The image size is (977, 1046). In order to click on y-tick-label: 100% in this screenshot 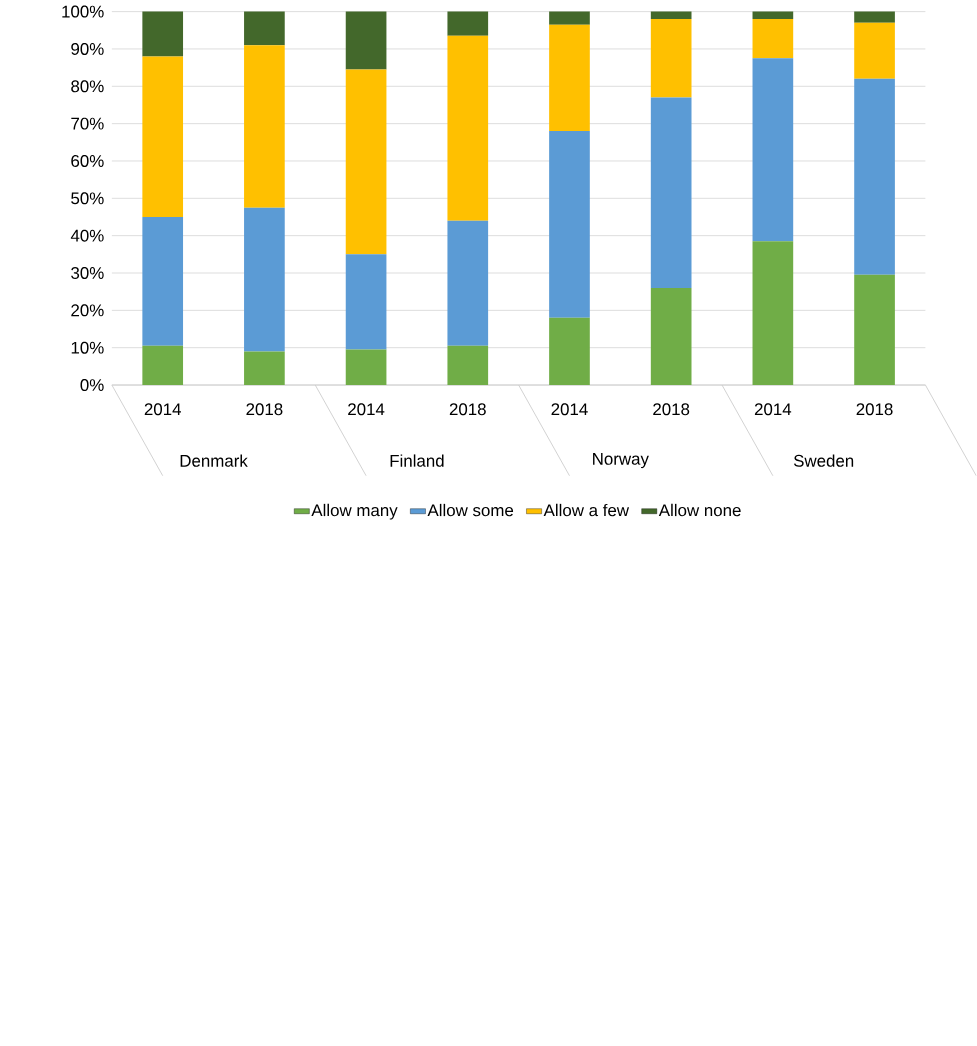, I will do `click(83, 11)`.